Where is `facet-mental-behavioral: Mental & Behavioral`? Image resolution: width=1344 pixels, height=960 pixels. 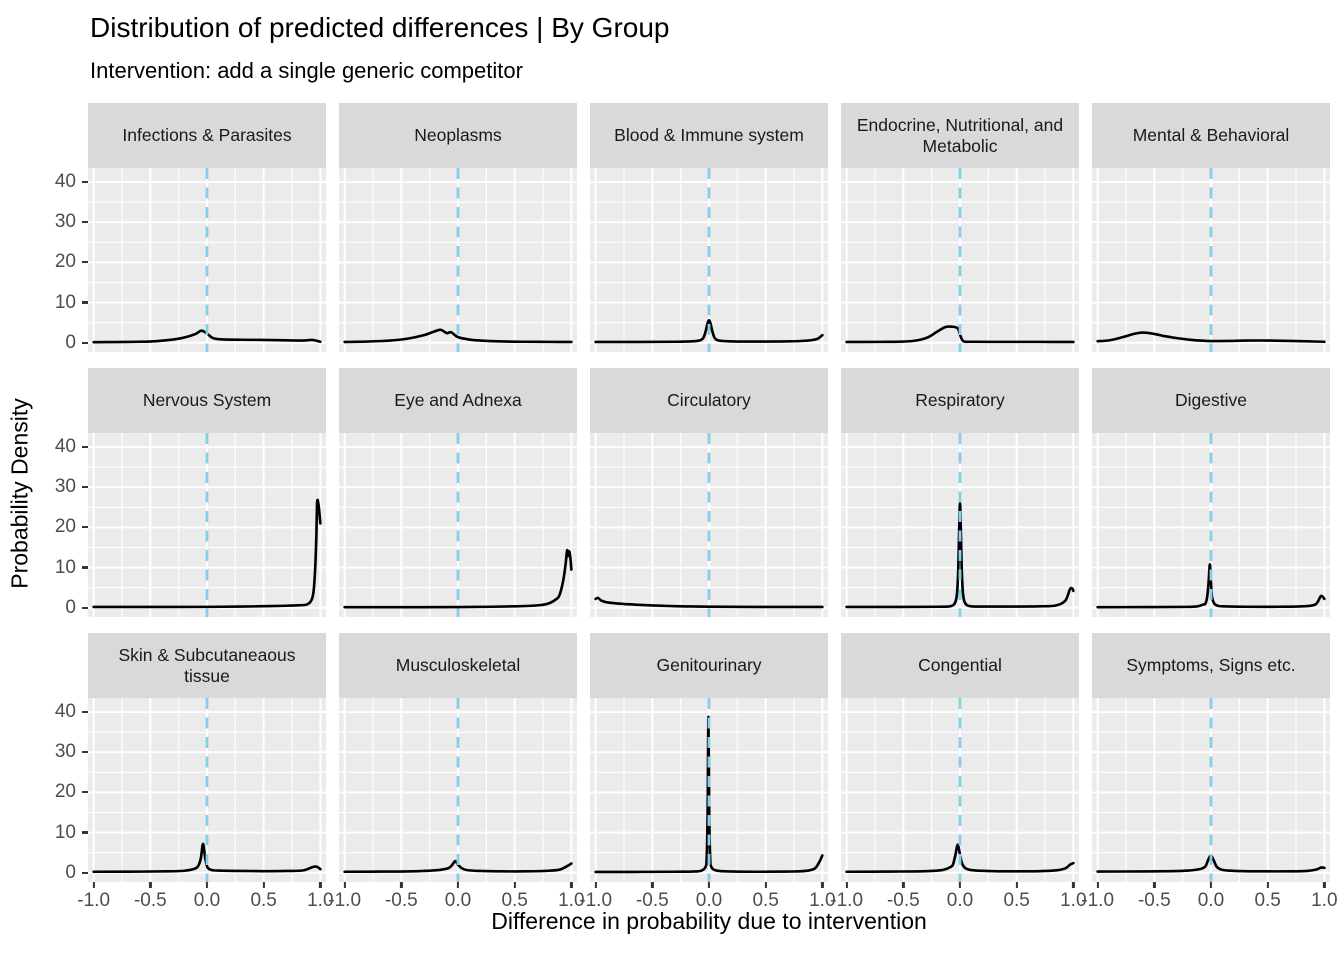 facet-mental-behavioral: Mental & Behavioral is located at coordinates (1211, 227).